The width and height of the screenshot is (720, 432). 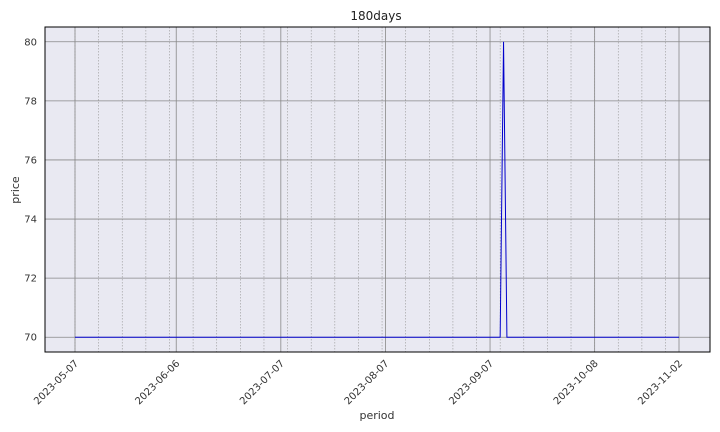 I want to click on chart-title: 180days, so click(x=375, y=16).